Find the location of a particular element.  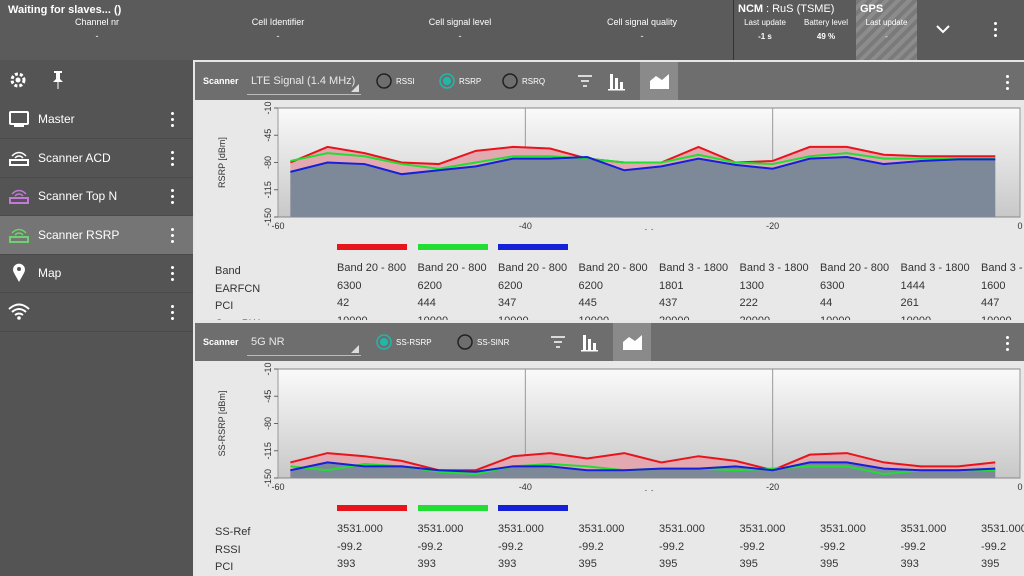

column-label: Channel nr is located at coordinates (97, 22).